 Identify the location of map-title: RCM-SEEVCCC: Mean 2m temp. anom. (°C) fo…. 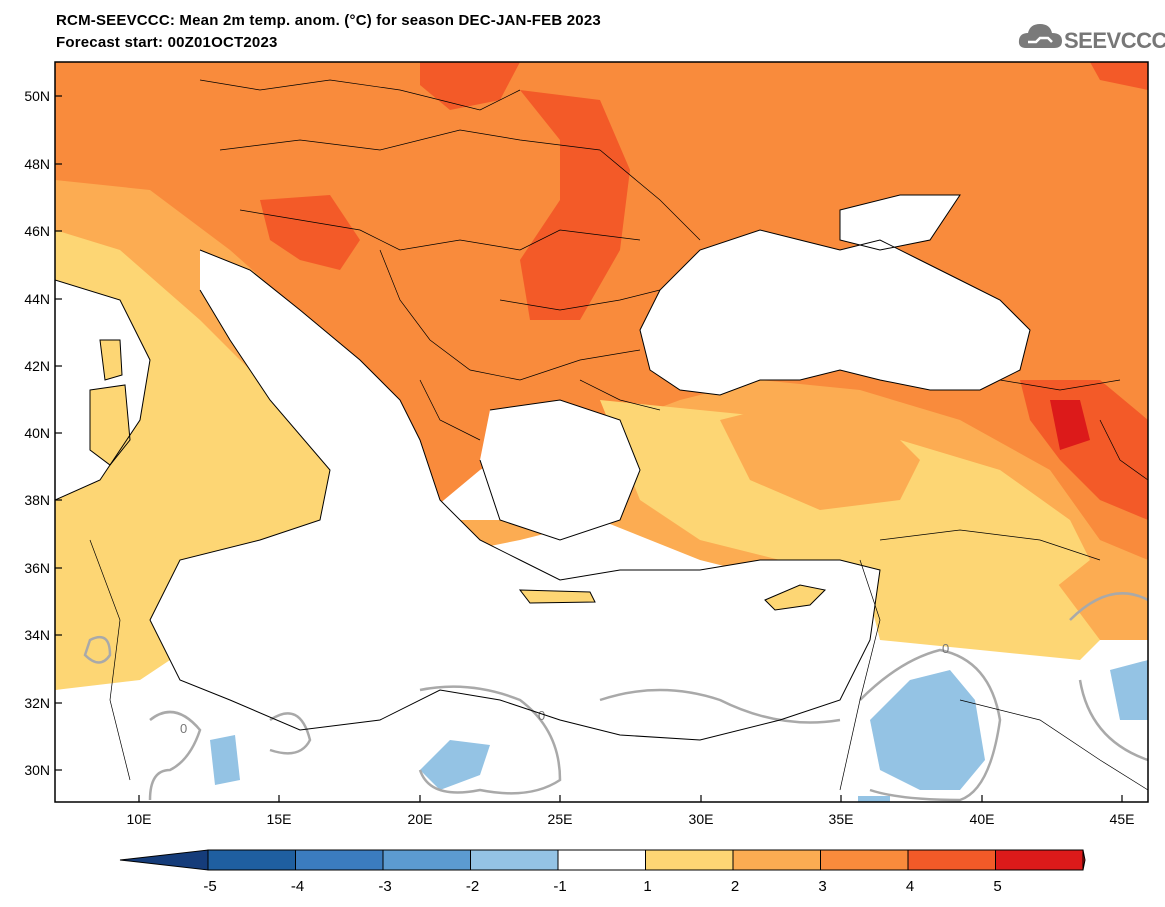
(328, 20).